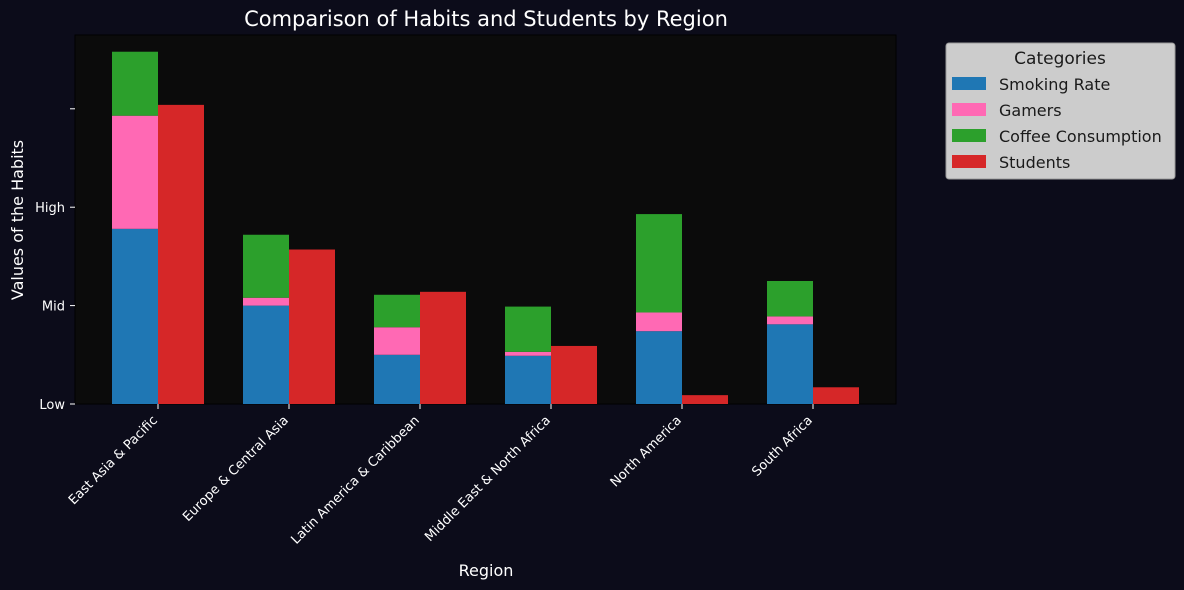 This screenshot has height=590, width=1184. What do you see at coordinates (969, 161) in the screenshot?
I see `legend-swatch-students` at bounding box center [969, 161].